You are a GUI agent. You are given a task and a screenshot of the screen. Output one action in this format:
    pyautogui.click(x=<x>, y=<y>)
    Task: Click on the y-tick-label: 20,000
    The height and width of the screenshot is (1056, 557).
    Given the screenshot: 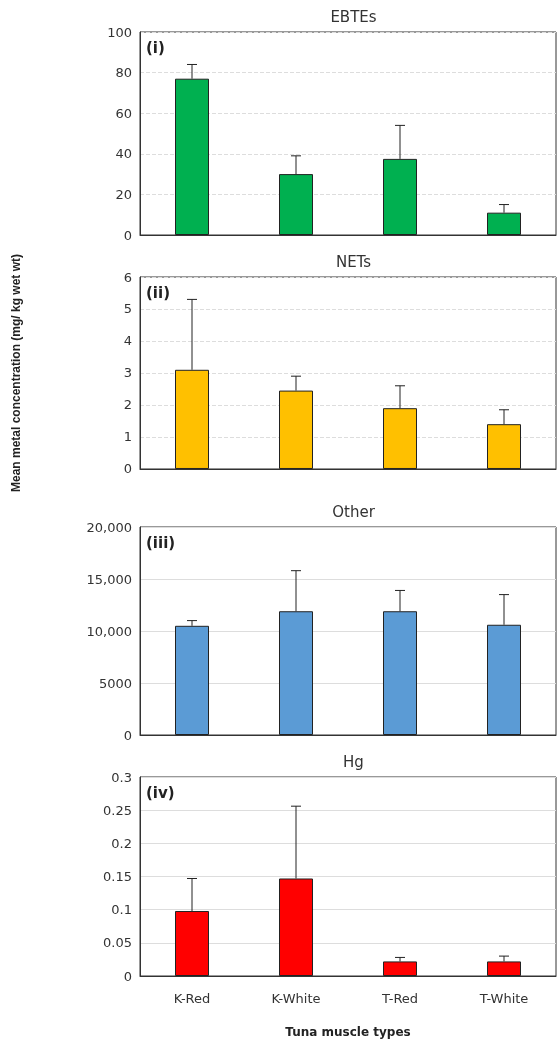 What is the action you would take?
    pyautogui.click(x=109, y=527)
    